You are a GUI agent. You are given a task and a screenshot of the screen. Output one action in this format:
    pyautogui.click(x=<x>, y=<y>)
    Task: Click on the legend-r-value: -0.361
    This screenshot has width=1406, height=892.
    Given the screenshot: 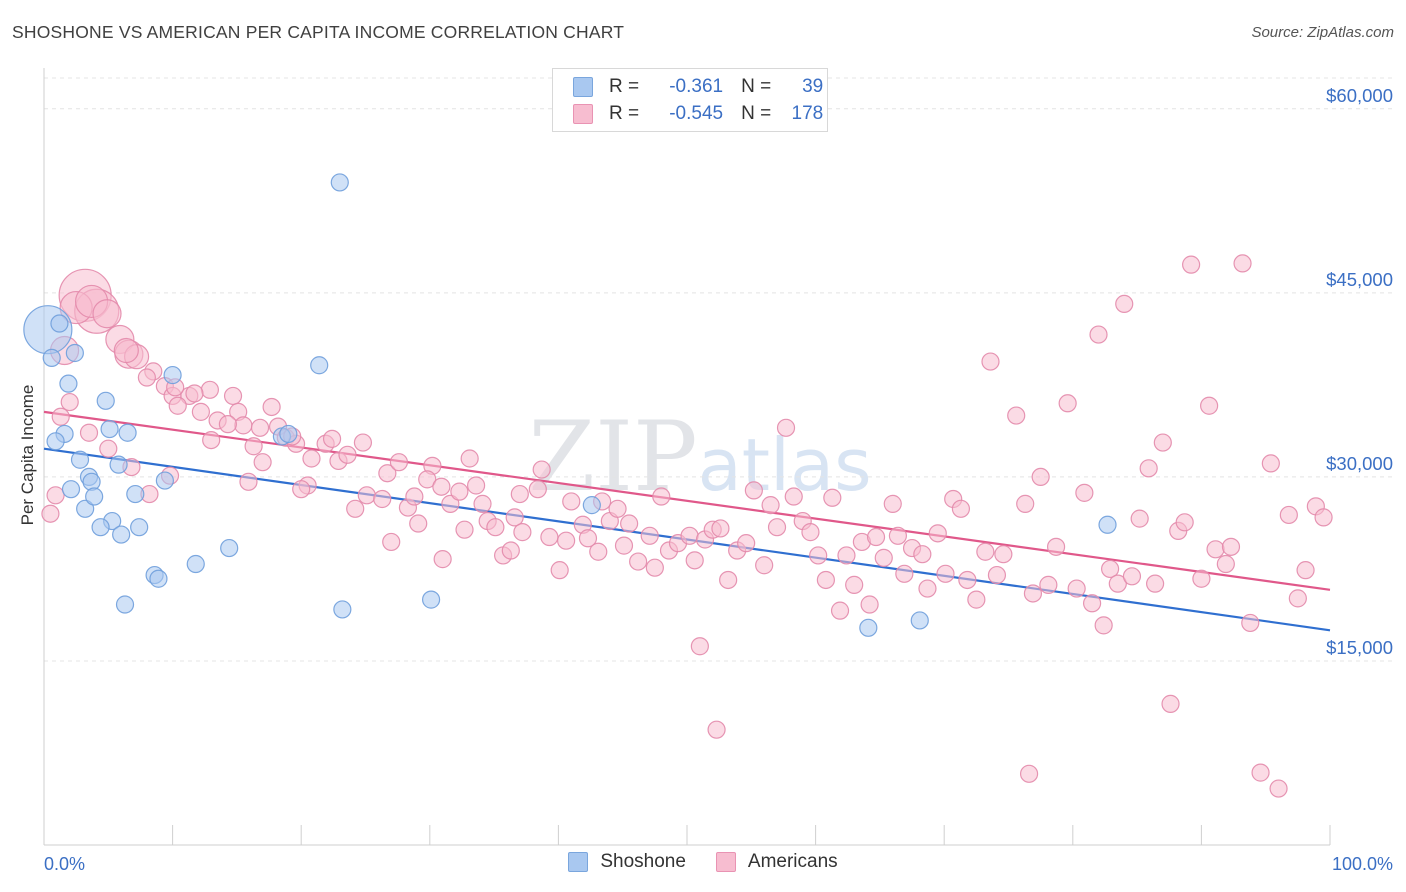 What is the action you would take?
    pyautogui.click(x=696, y=86)
    